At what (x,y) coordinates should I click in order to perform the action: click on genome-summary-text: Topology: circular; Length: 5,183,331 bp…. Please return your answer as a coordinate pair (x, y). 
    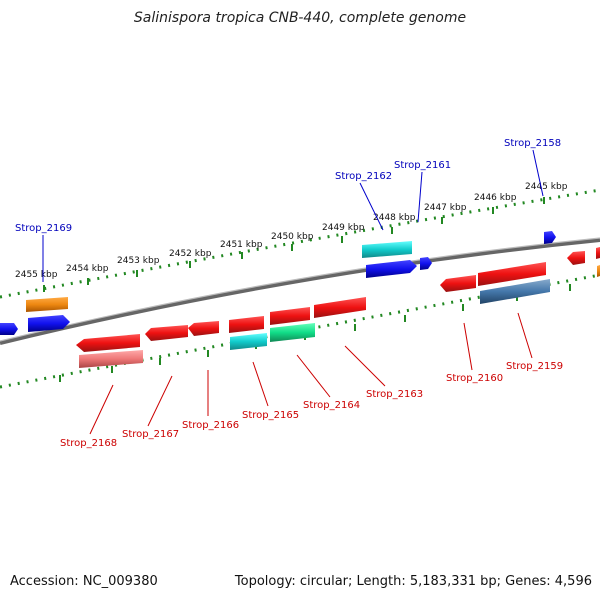
    Looking at the image, I should click on (413, 581).